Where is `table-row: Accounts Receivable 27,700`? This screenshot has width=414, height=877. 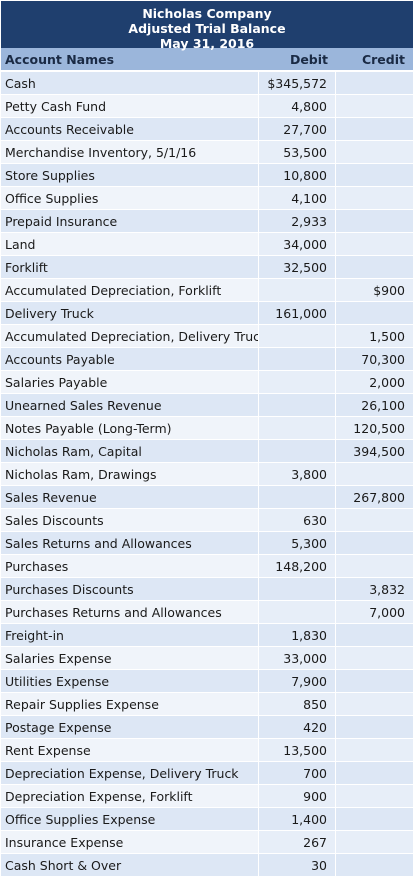
table-row: Accounts Receivable 27,700 is located at coordinates (207, 129).